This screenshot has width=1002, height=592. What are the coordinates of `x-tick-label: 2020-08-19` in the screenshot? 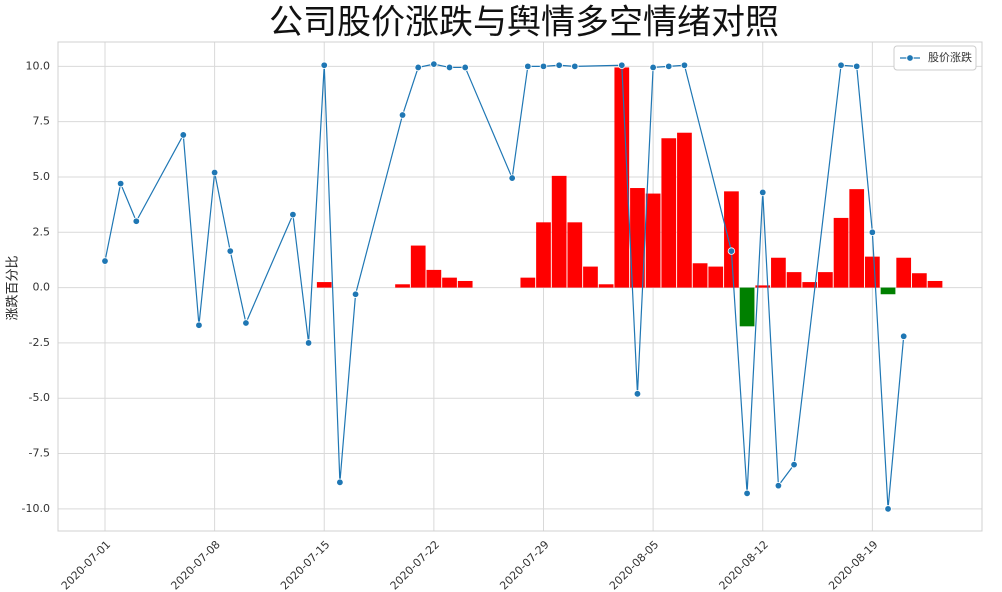 It's located at (853, 565).